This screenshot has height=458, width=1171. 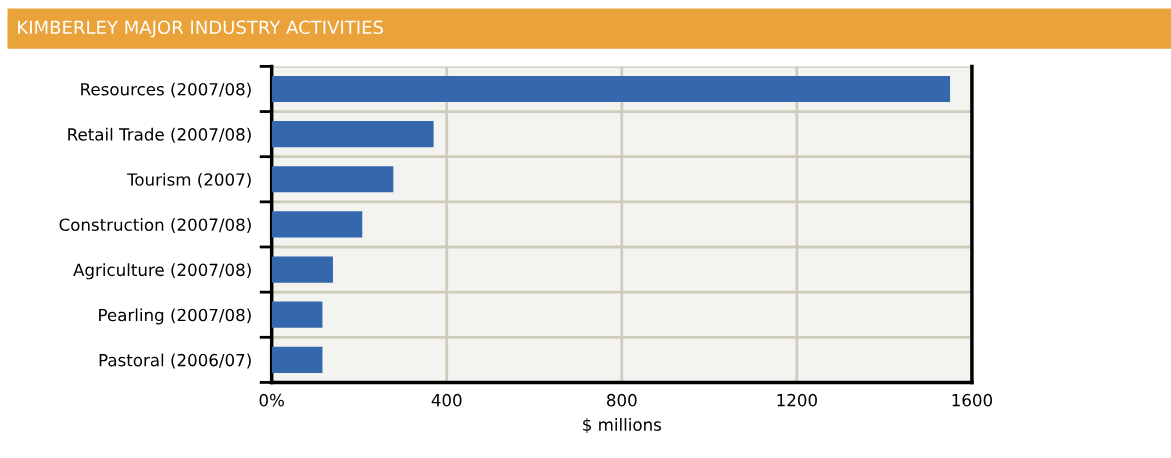 I want to click on y-tick-label: Agriculture (2007/08), so click(x=162, y=271).